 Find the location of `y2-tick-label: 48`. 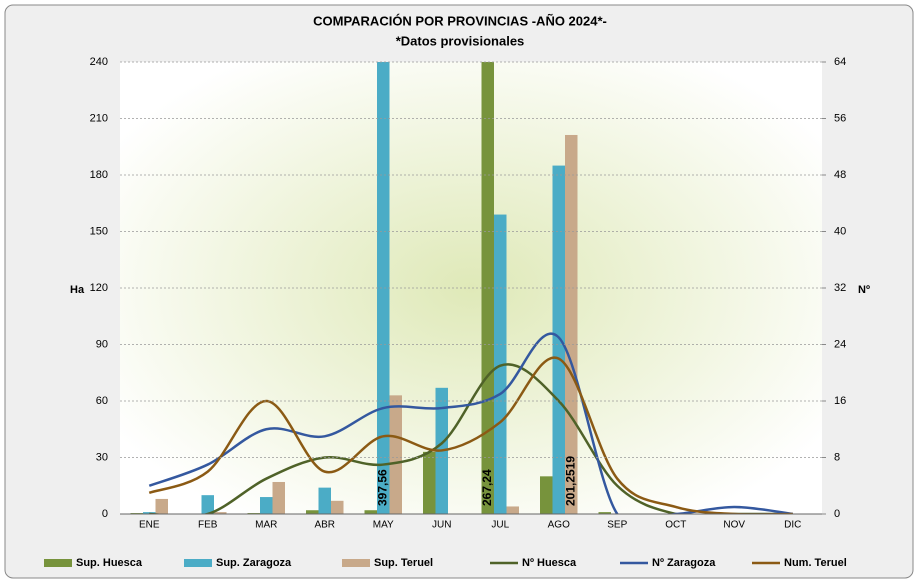

y2-tick-label: 48 is located at coordinates (840, 175).